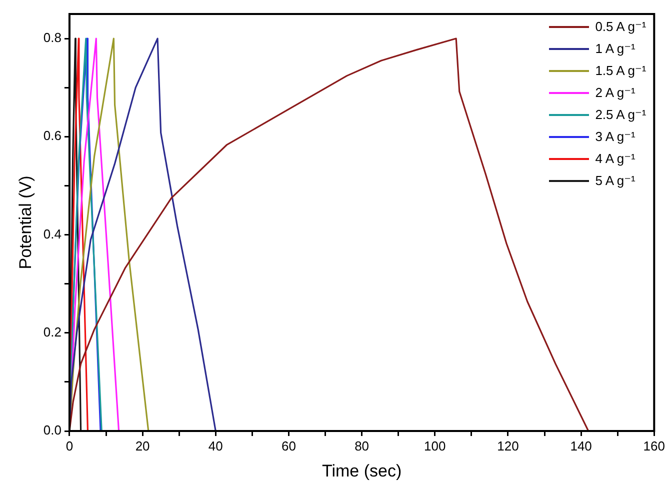 Image resolution: width=668 pixels, height=490 pixels. Describe the element at coordinates (52, 430) in the screenshot. I see `y-tick-label: 0.0` at that location.